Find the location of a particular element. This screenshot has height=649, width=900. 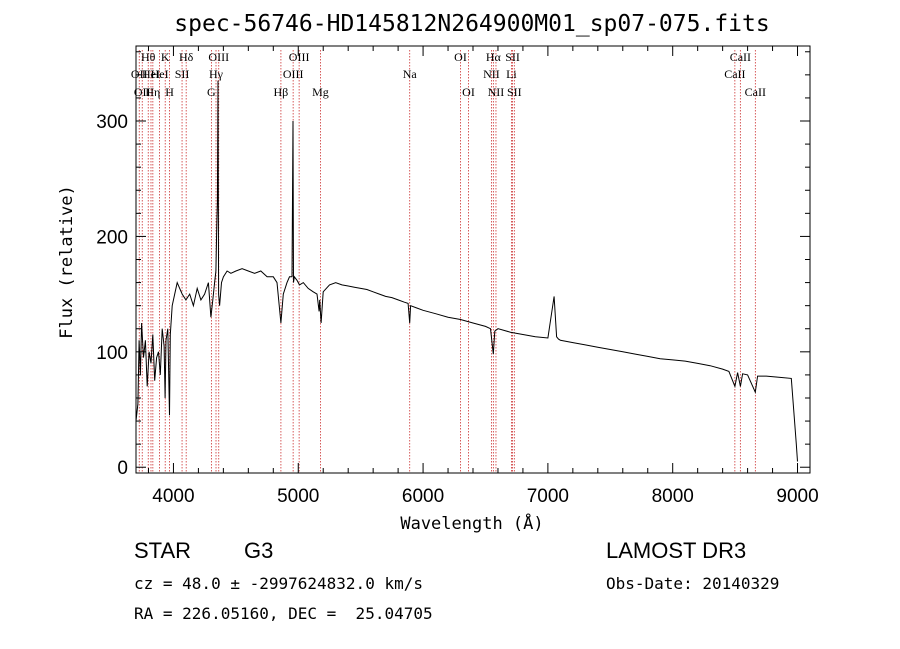

obs-date-readout: Obs-Date: 20140329 is located at coordinates (693, 583).